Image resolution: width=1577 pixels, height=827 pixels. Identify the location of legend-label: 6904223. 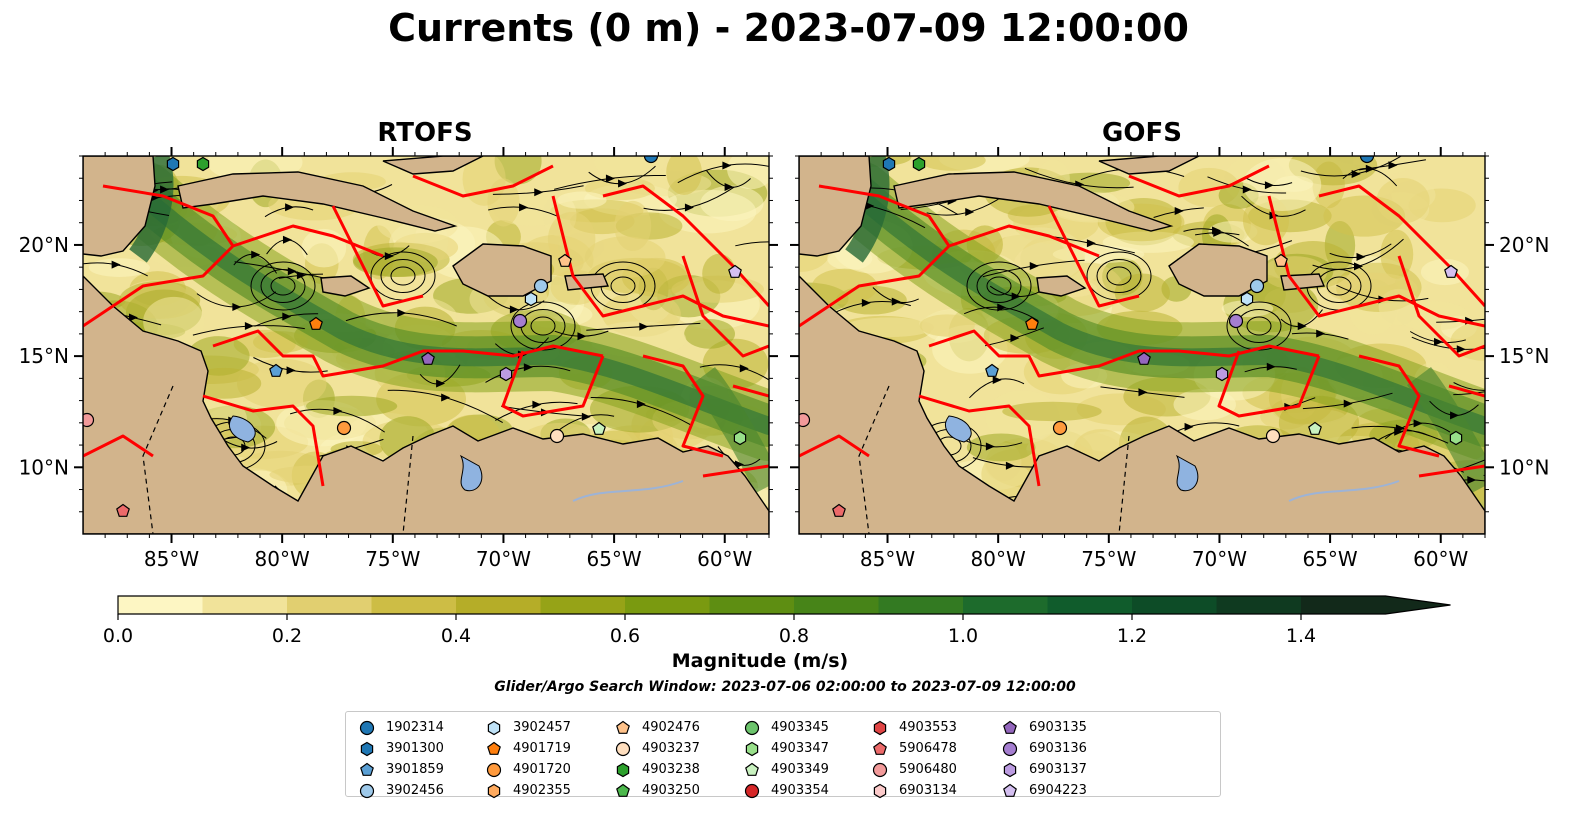
(1058, 790).